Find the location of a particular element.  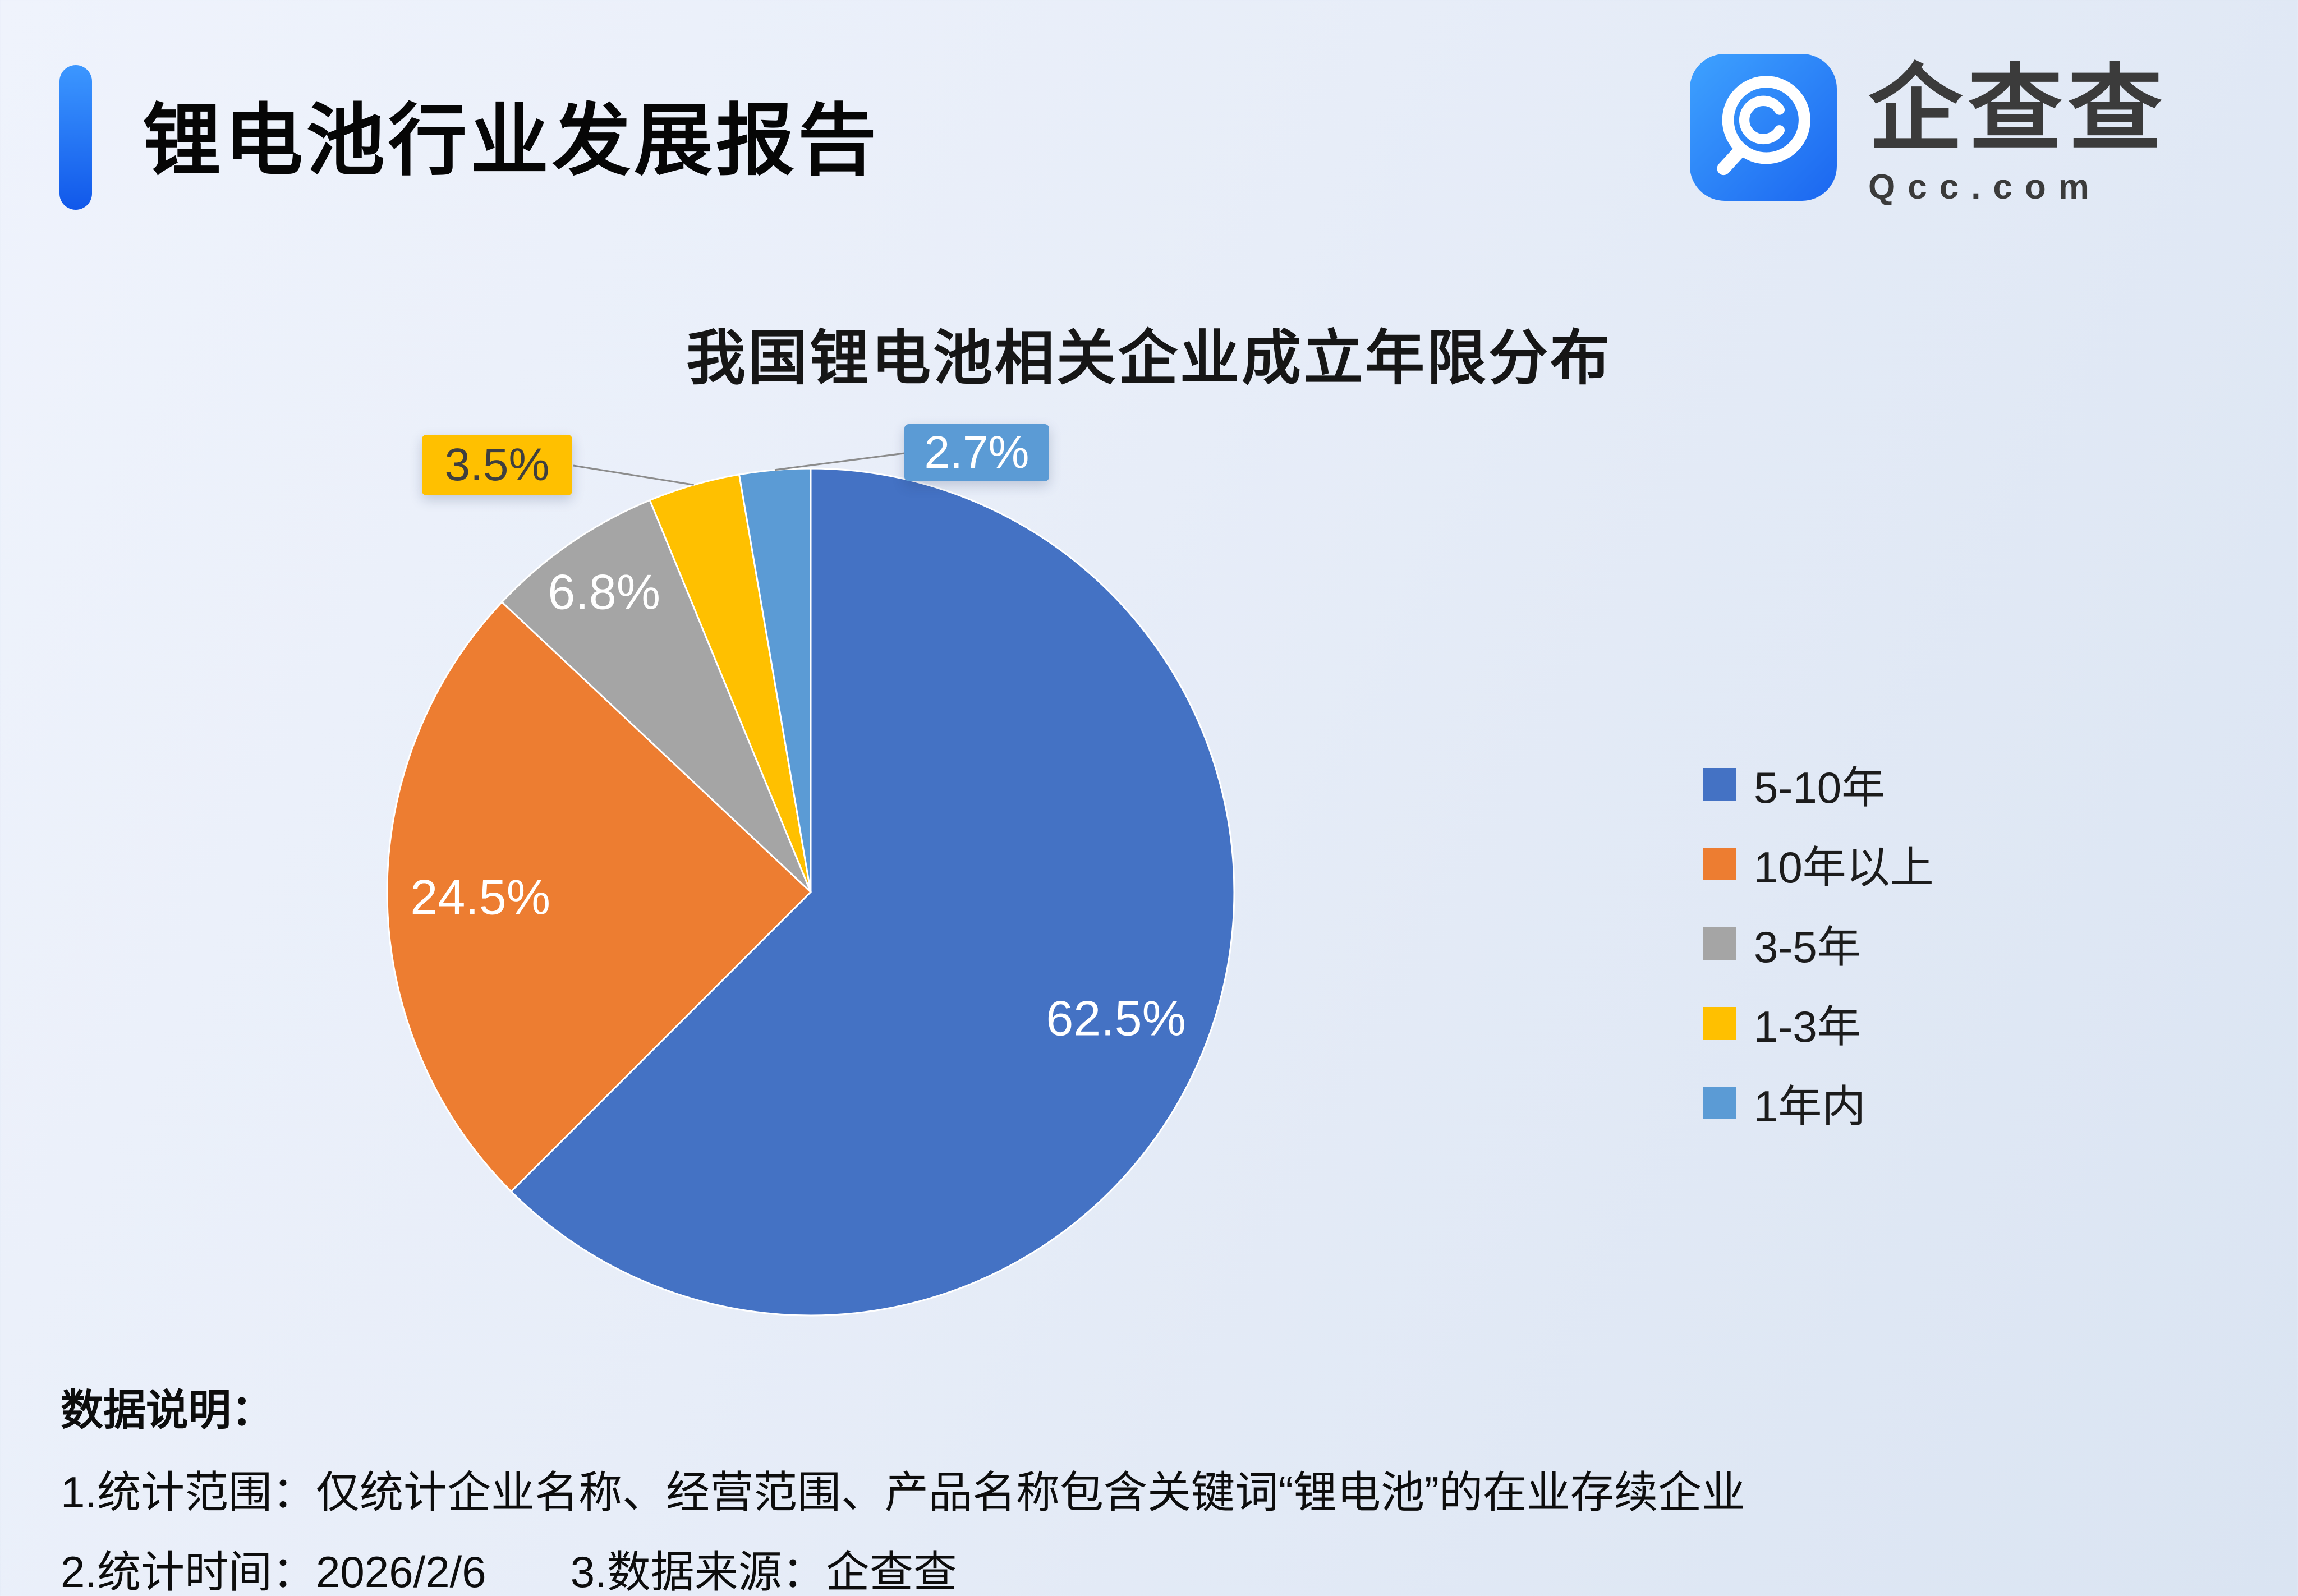

legend-item: 1-3年 is located at coordinates (1818, 1026).